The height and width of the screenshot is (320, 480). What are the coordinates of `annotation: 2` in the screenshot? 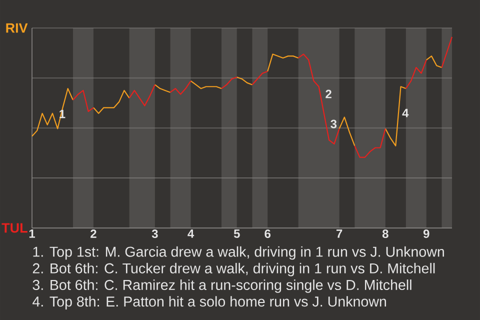 It's located at (329, 94).